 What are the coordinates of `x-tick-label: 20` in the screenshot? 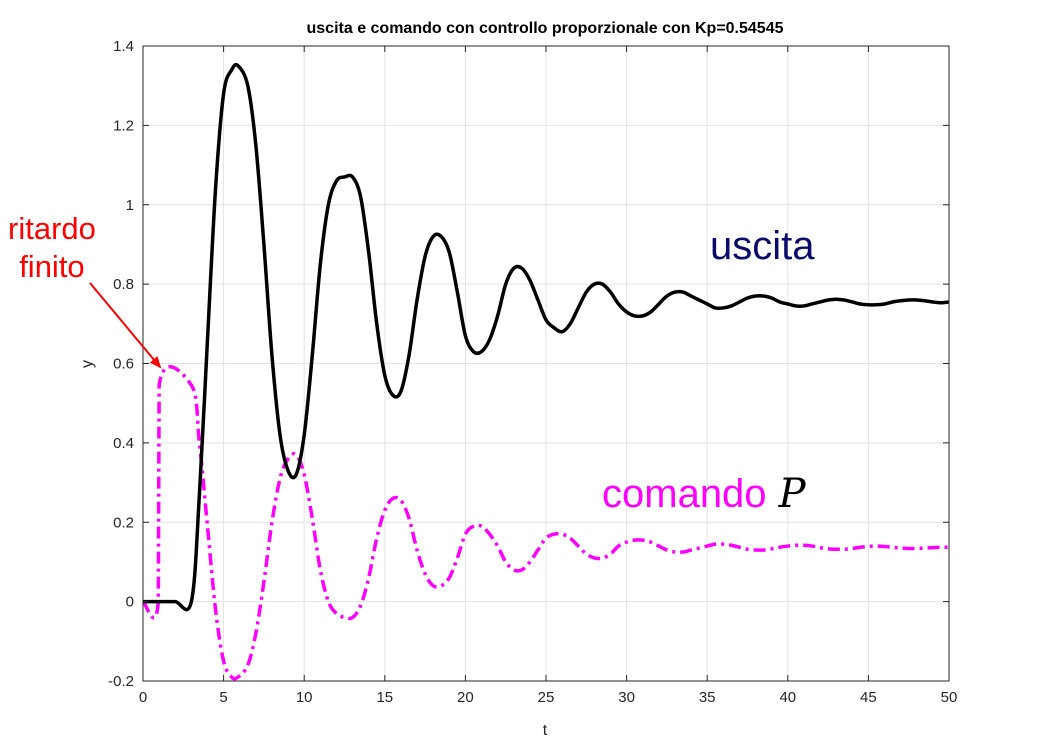 It's located at (465, 697).